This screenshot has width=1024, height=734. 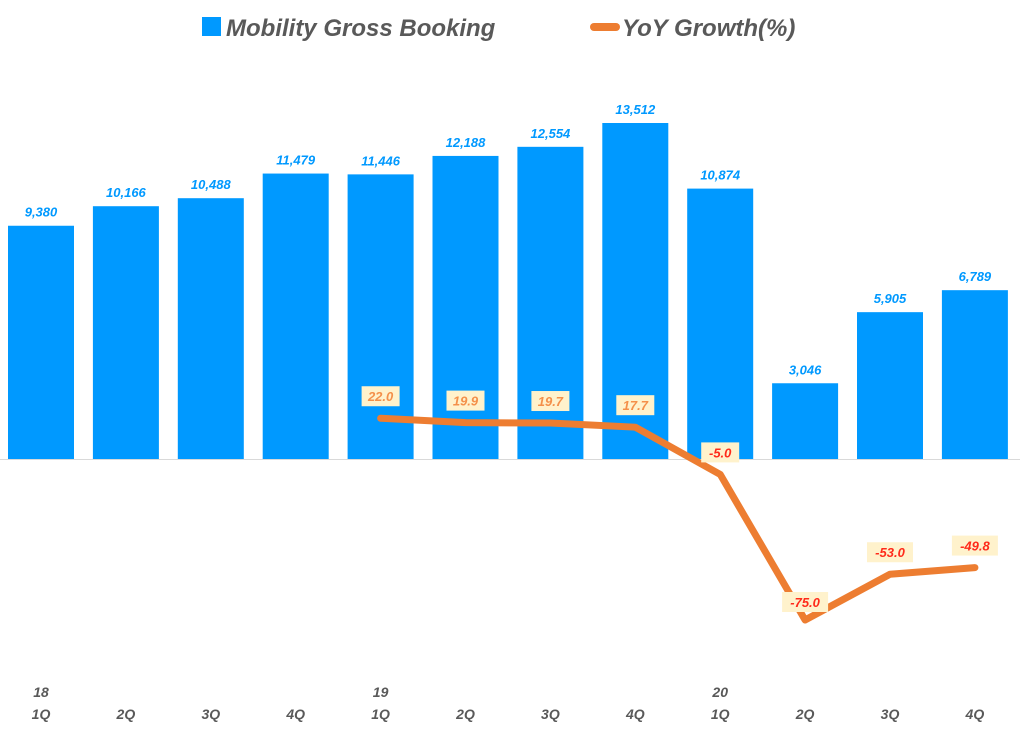 What do you see at coordinates (719, 692) in the screenshot?
I see `x-tick-year: 20` at bounding box center [719, 692].